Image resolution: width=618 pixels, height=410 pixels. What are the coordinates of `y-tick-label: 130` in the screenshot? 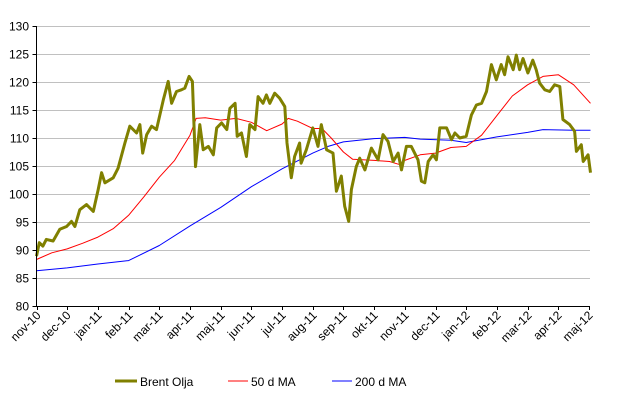 It's located at (19, 27).